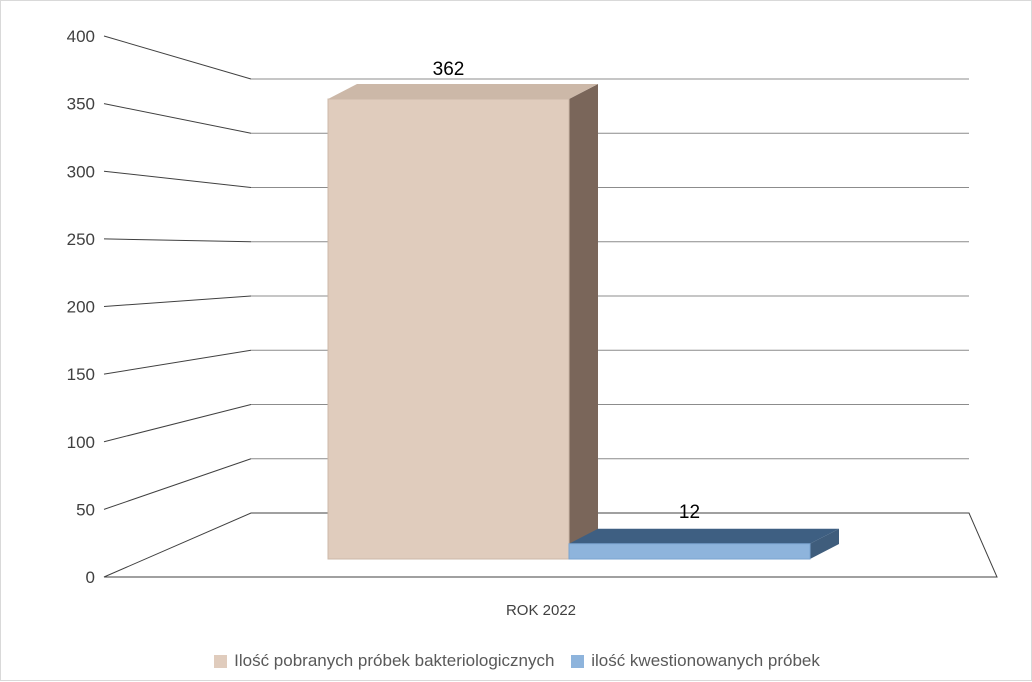 The height and width of the screenshot is (682, 1032). I want to click on y-tick-label: 350, so click(81, 104).